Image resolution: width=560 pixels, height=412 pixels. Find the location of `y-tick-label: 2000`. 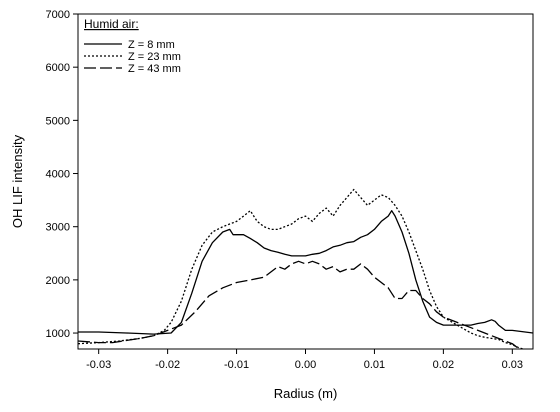

y-tick-label: 2000 is located at coordinates (58, 281).